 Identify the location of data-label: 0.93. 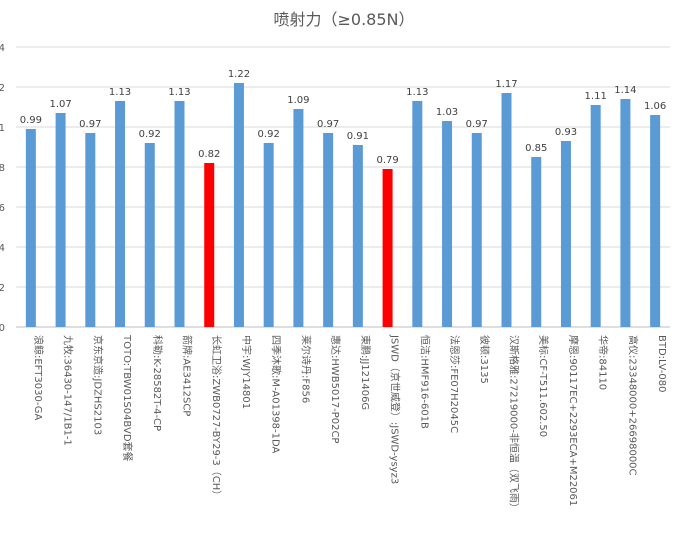
(566, 132).